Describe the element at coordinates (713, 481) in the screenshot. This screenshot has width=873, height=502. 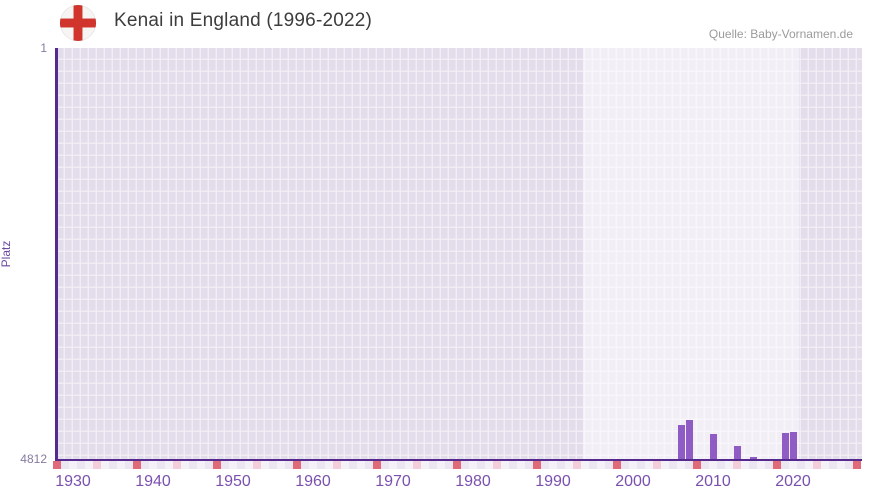
I see `x-tick-label: 2010` at that location.